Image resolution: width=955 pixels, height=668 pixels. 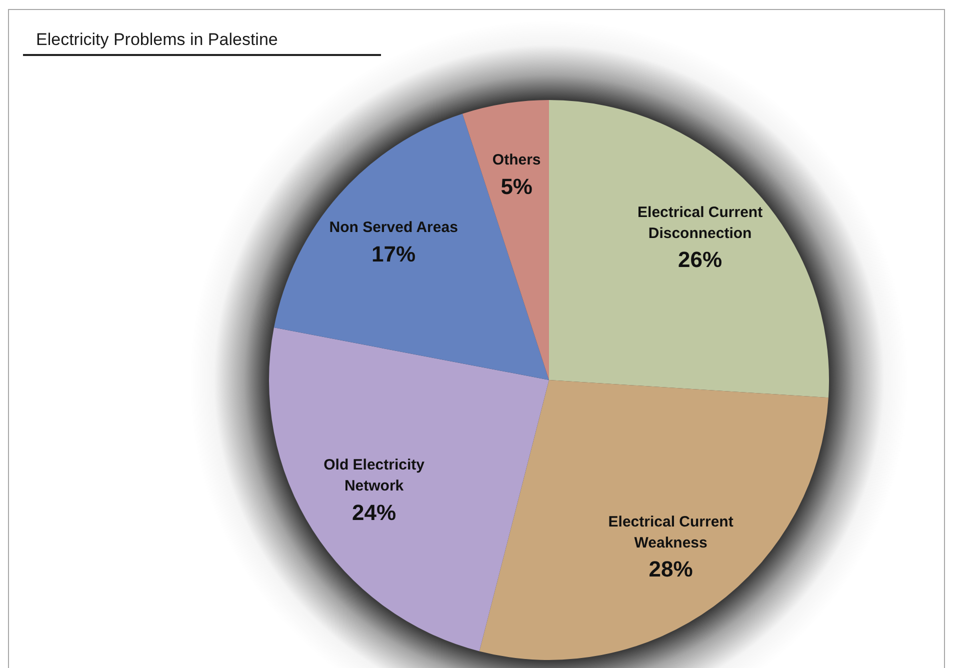 What do you see at coordinates (394, 254) in the screenshot?
I see `data-label: 17%` at bounding box center [394, 254].